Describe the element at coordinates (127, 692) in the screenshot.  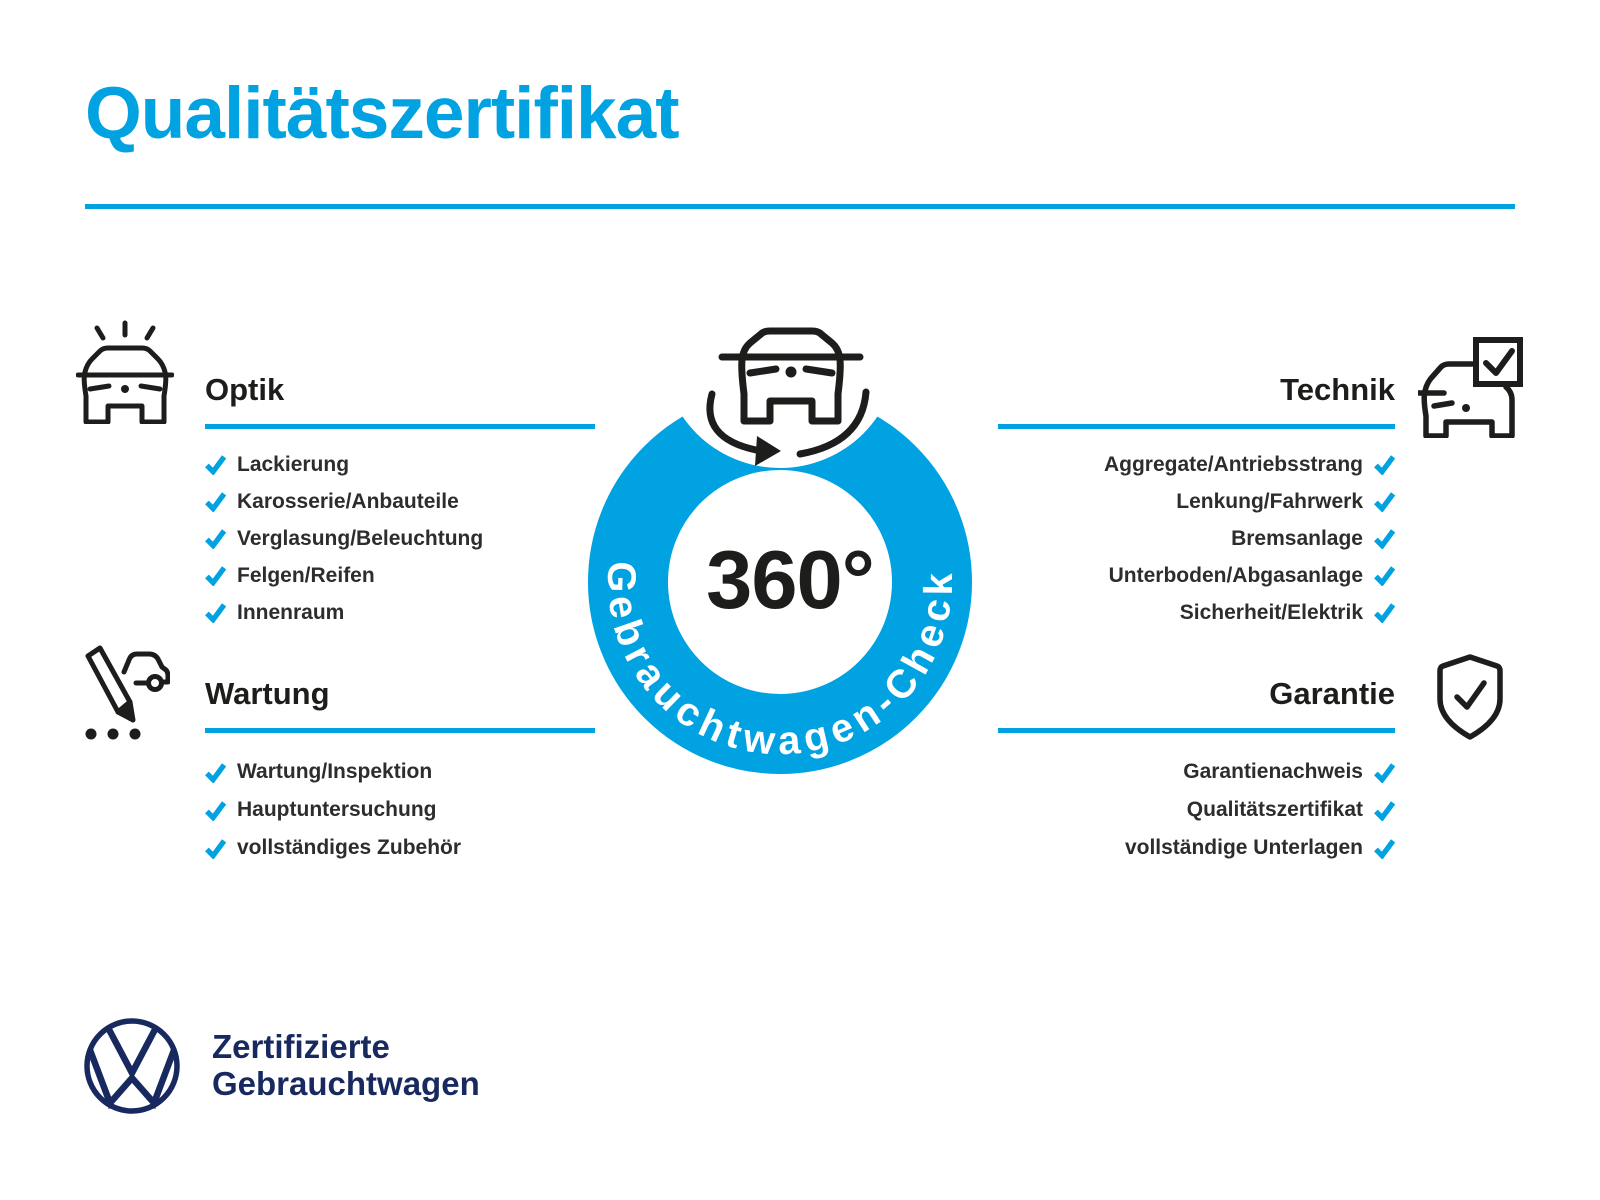
I see `pencil-car-checklist-icon` at that location.